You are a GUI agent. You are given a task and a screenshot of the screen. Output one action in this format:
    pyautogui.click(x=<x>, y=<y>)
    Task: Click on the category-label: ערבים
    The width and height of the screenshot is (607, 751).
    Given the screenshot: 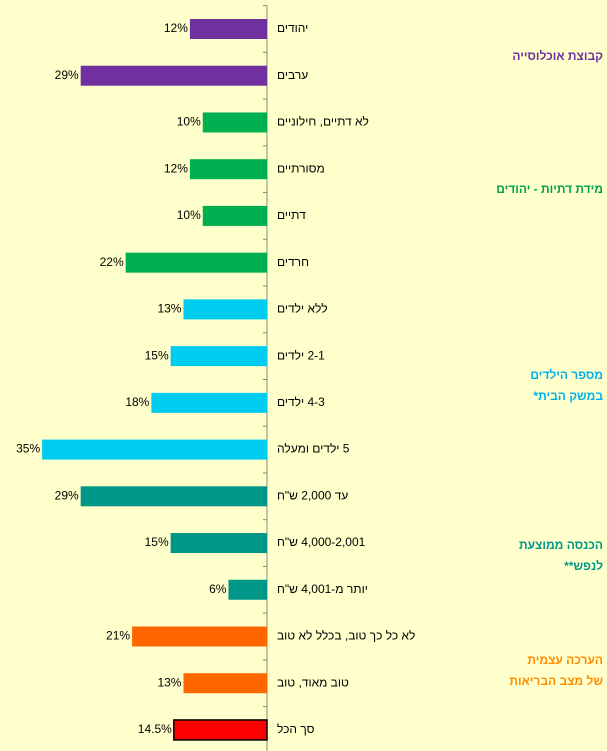 What is the action you would take?
    pyautogui.click(x=292, y=75)
    